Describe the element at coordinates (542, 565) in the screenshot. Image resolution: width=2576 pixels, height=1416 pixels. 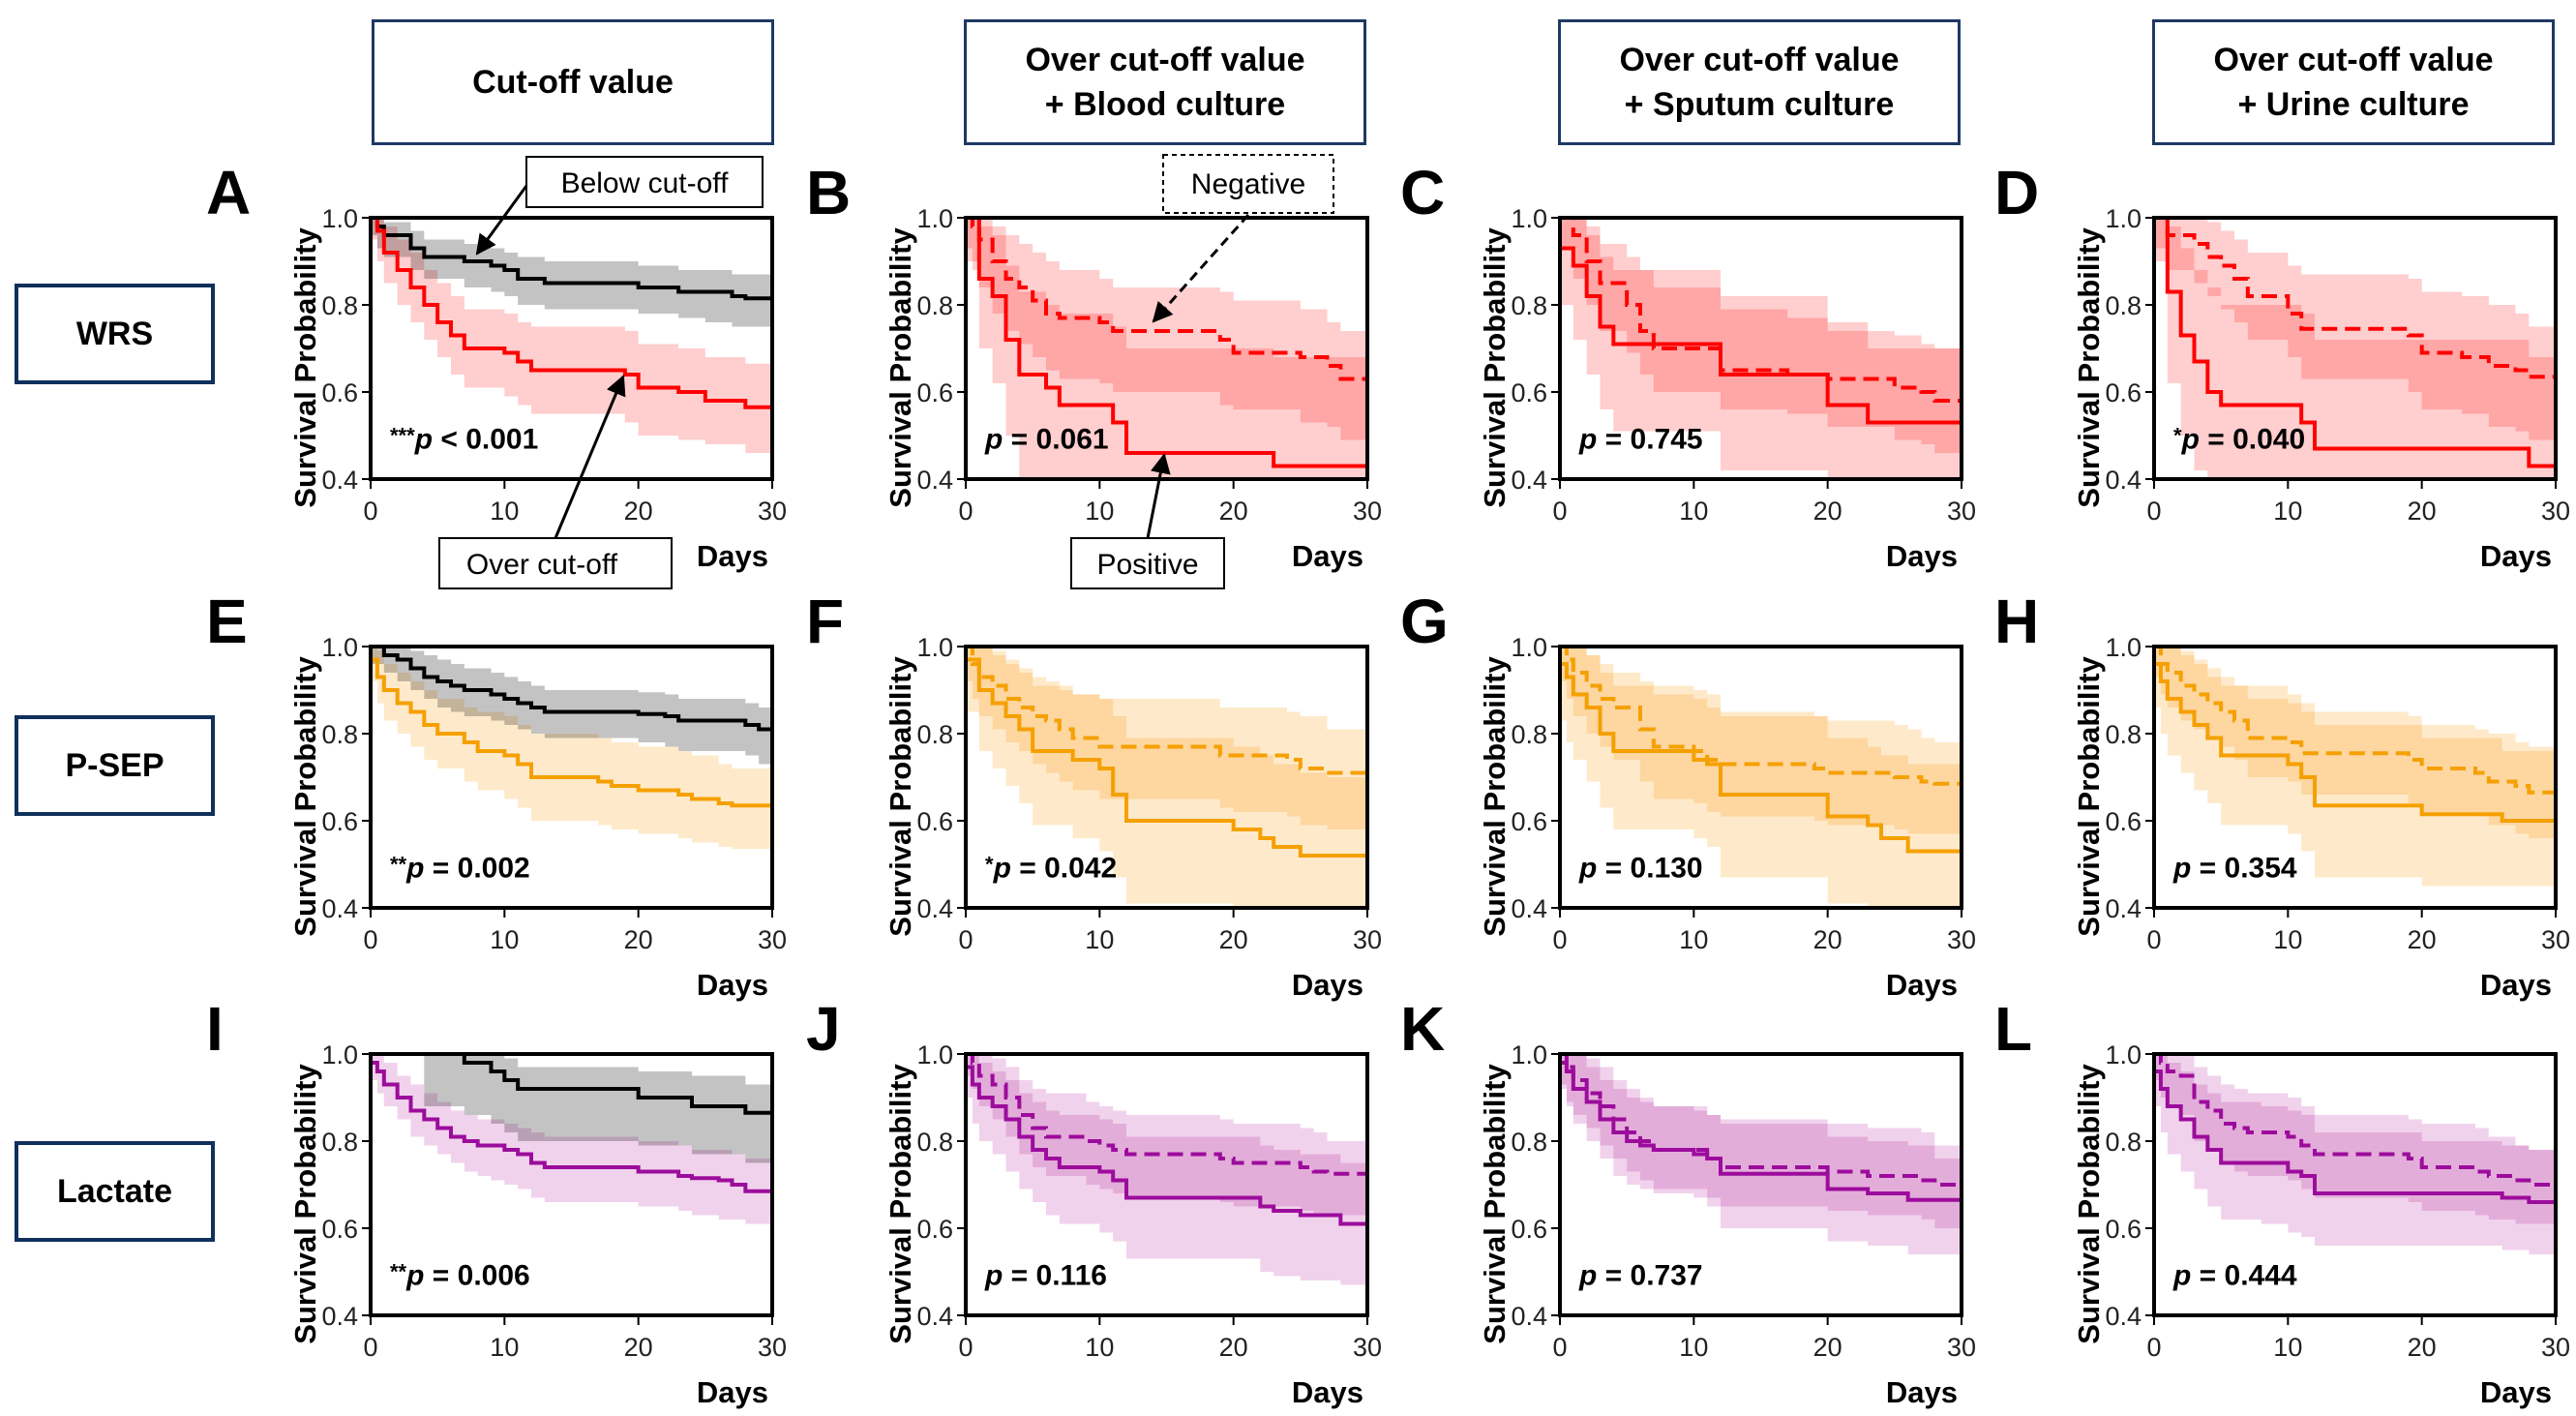
I see `over-cutoff-label: Over cut-off` at that location.